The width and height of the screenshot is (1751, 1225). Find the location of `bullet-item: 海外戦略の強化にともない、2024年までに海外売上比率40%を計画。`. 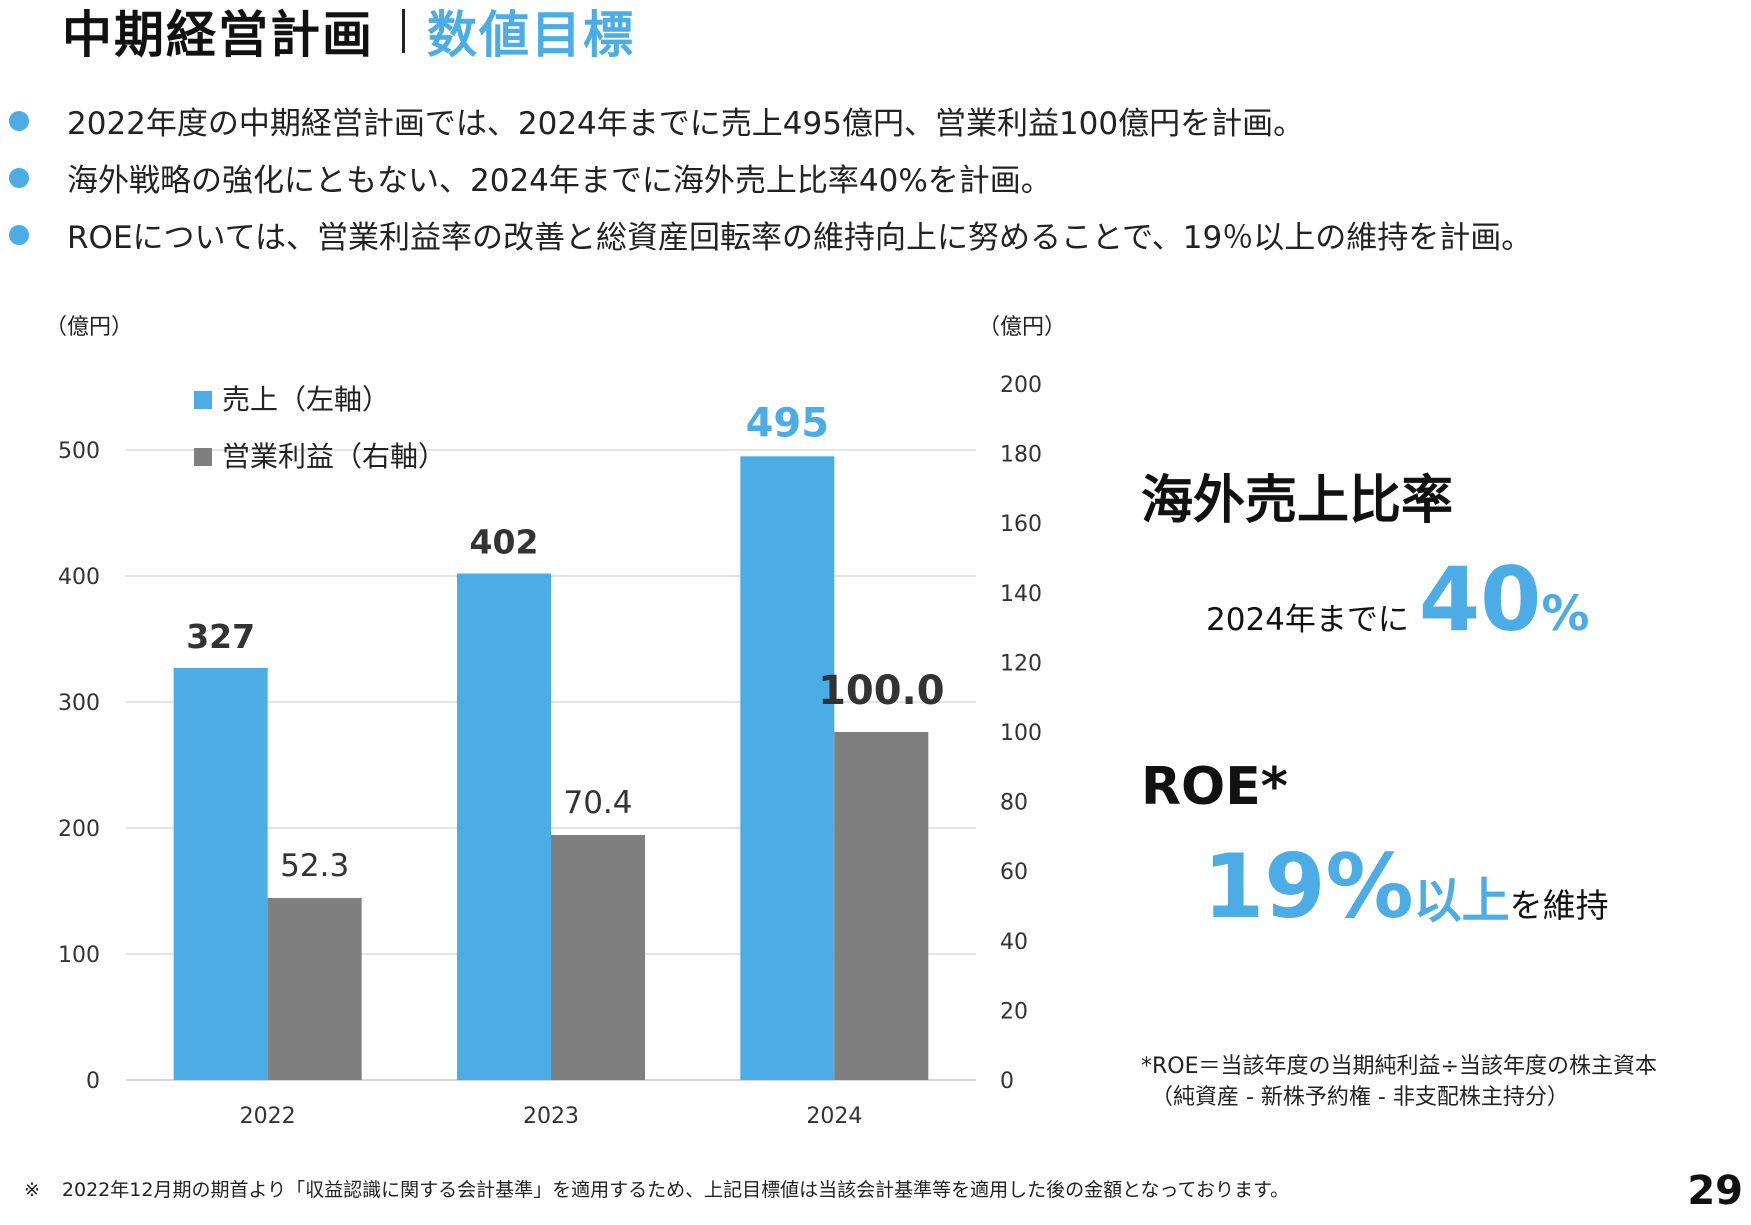

bullet-item: 海外戦略の強化にともない、2024年までに海外売上比率40%を計画。 is located at coordinates (870, 177).